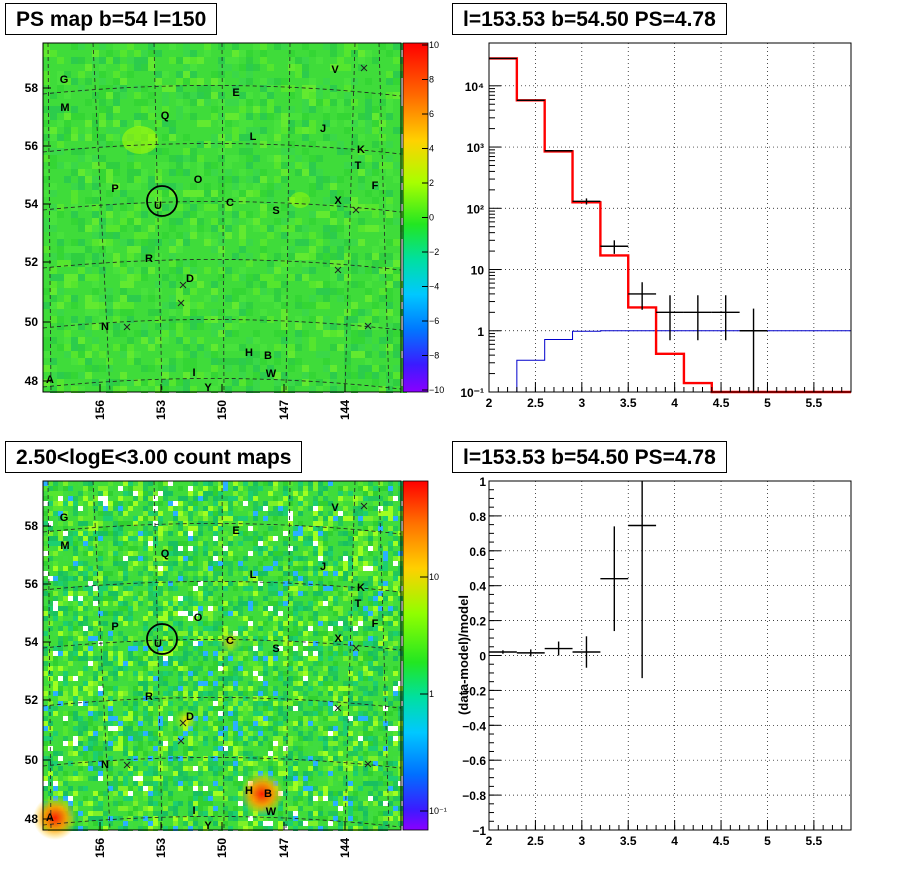 The width and height of the screenshot is (898, 875). Describe the element at coordinates (375, 186) in the screenshot. I see `ps-source-label-f: F` at that location.